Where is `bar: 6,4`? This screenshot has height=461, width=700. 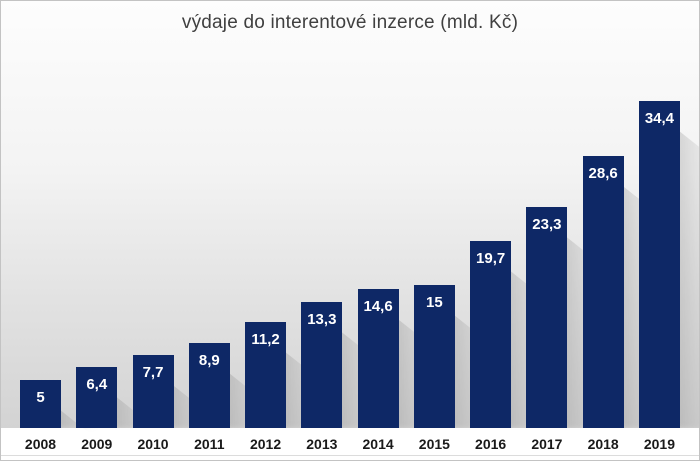
bar: 6,4 is located at coordinates (97, 397).